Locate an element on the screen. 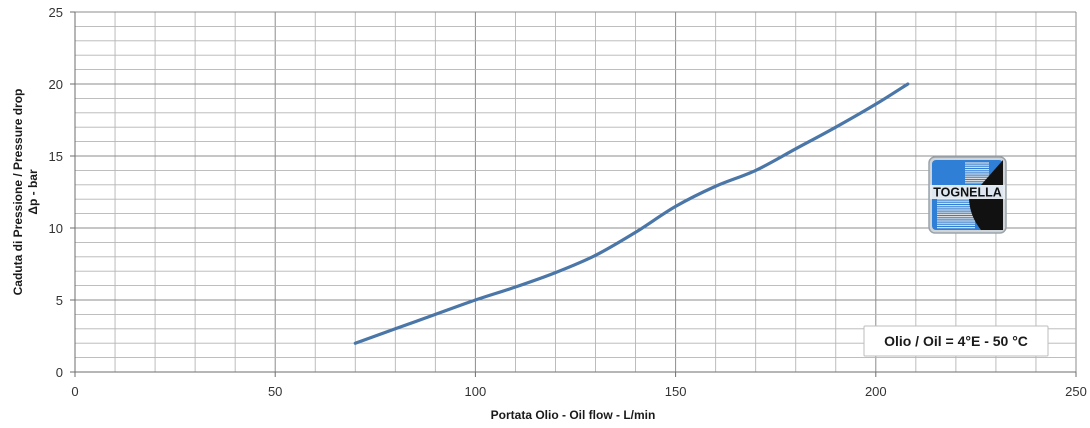 The image size is (1090, 428). logo-dark-wedge is located at coordinates (986, 213).